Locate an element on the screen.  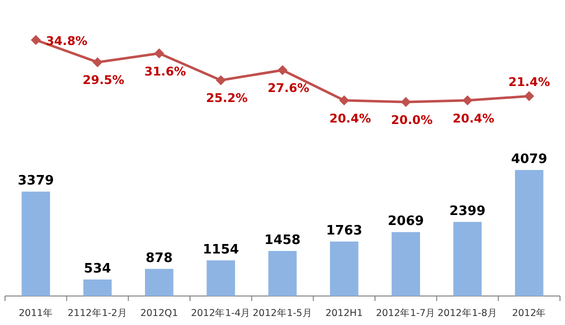
data-label: 4079 is located at coordinates (529, 159).